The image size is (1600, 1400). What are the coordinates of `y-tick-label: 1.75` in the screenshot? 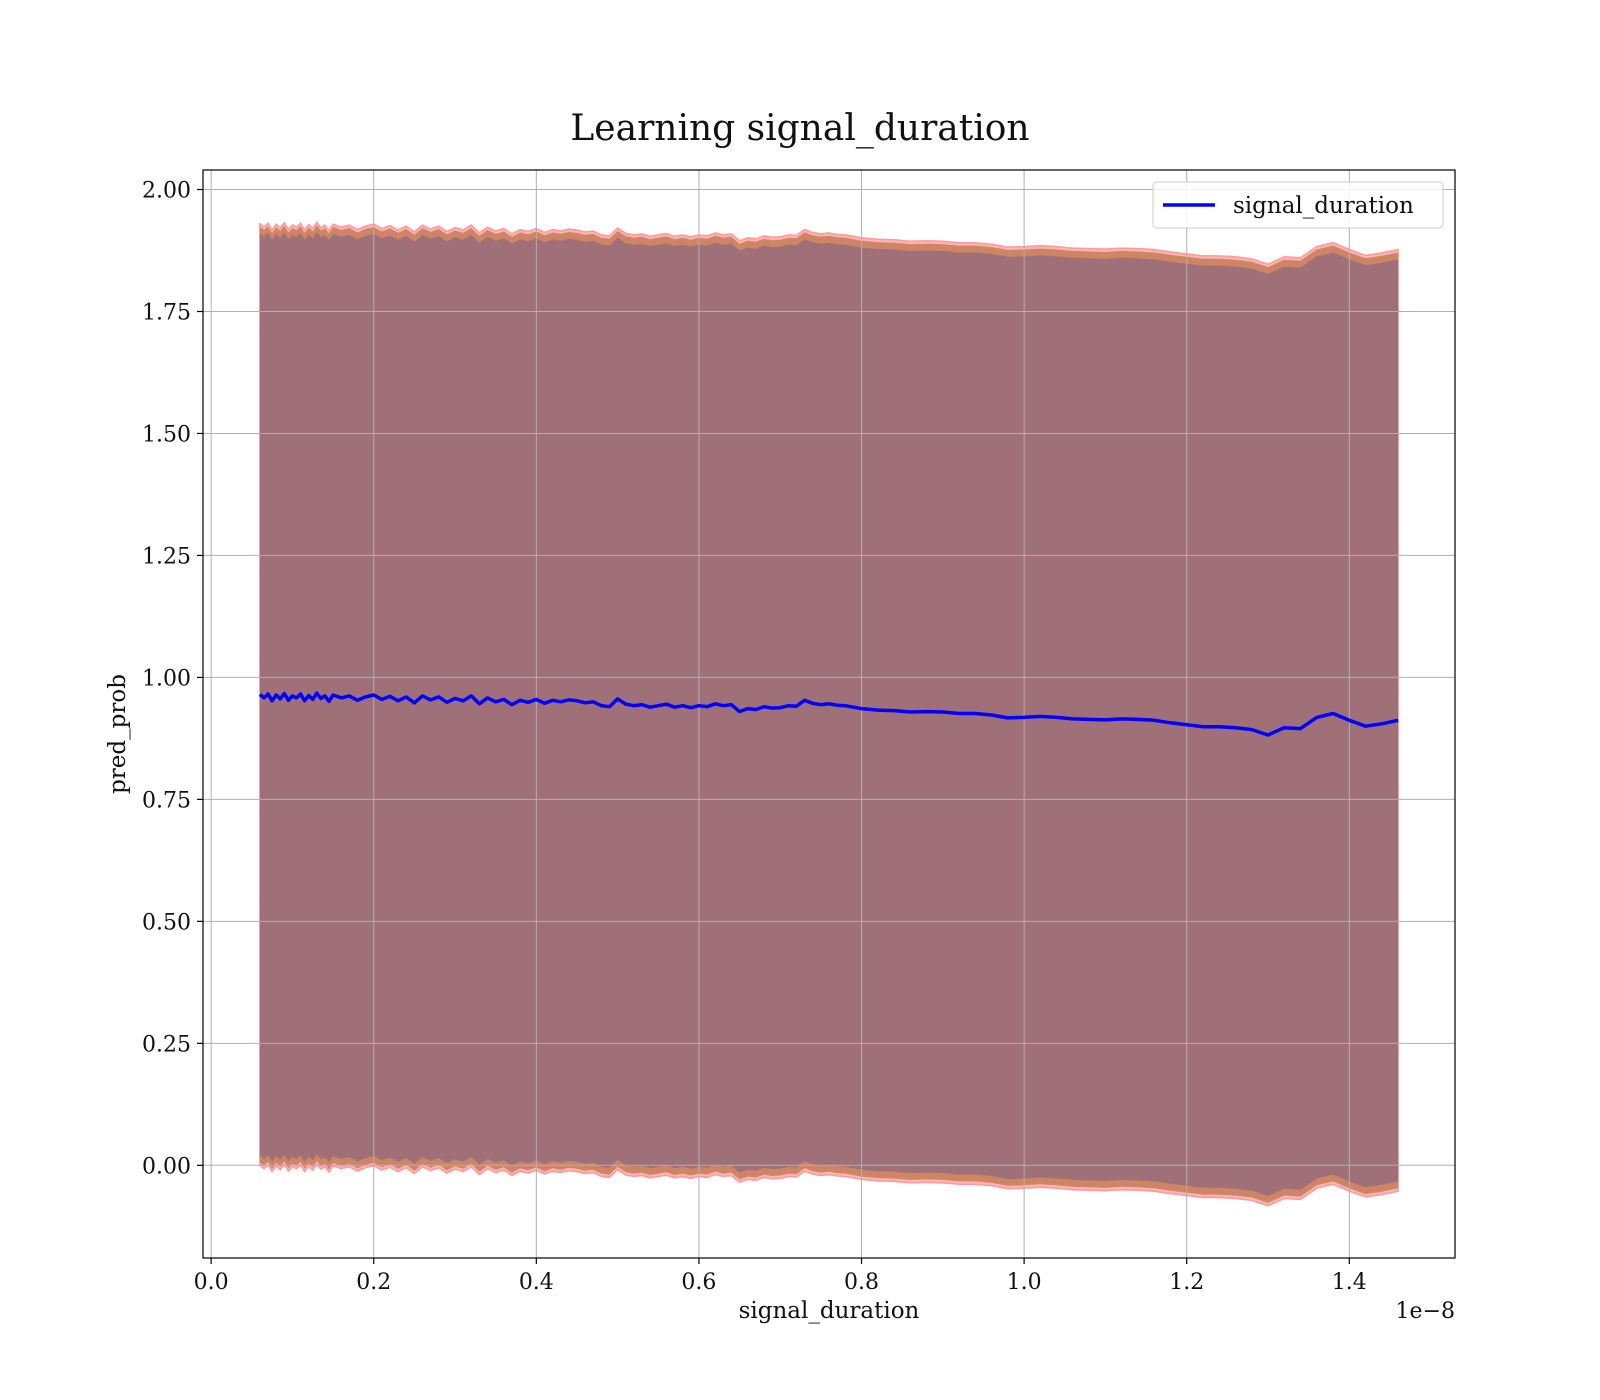 It's located at (166, 312).